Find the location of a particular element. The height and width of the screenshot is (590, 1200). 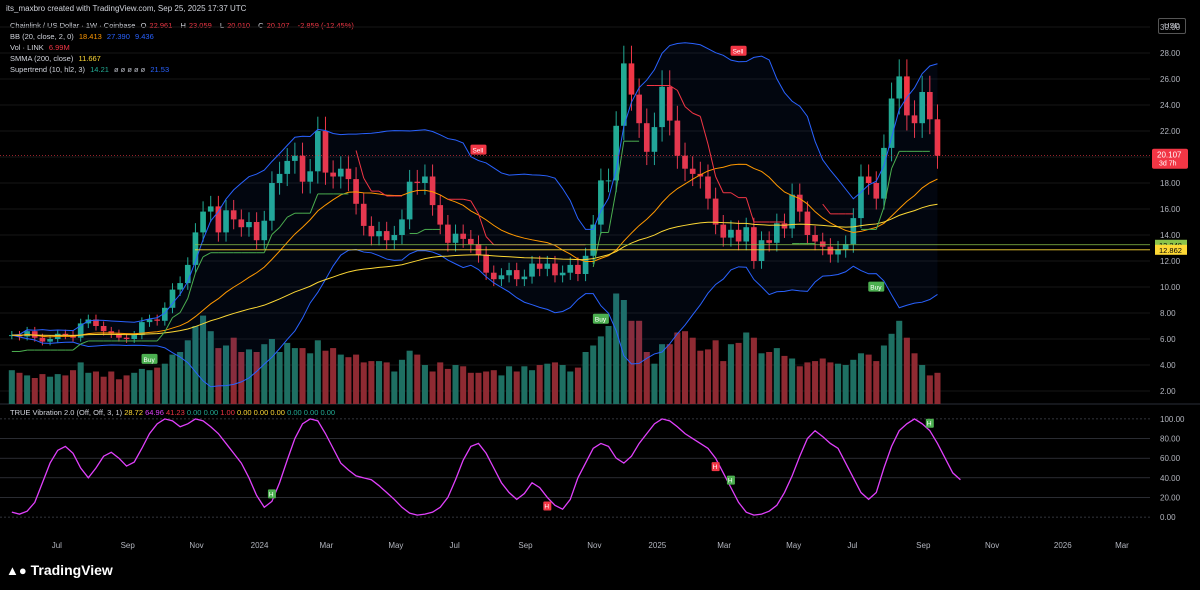

osc-axis-label: 20.00 is located at coordinates (1170, 497).